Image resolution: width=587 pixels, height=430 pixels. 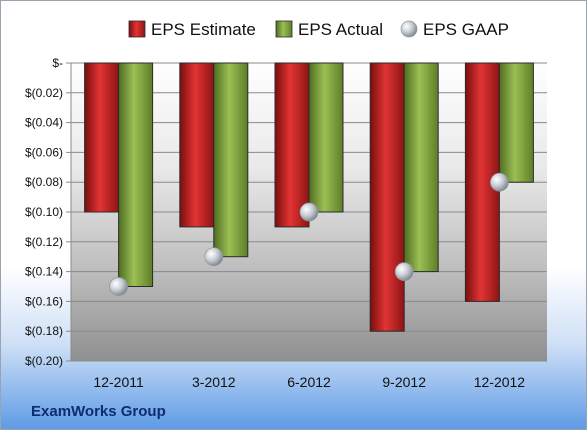 What do you see at coordinates (44, 331) in the screenshot?
I see `y-tick-label: $(0.18)` at bounding box center [44, 331].